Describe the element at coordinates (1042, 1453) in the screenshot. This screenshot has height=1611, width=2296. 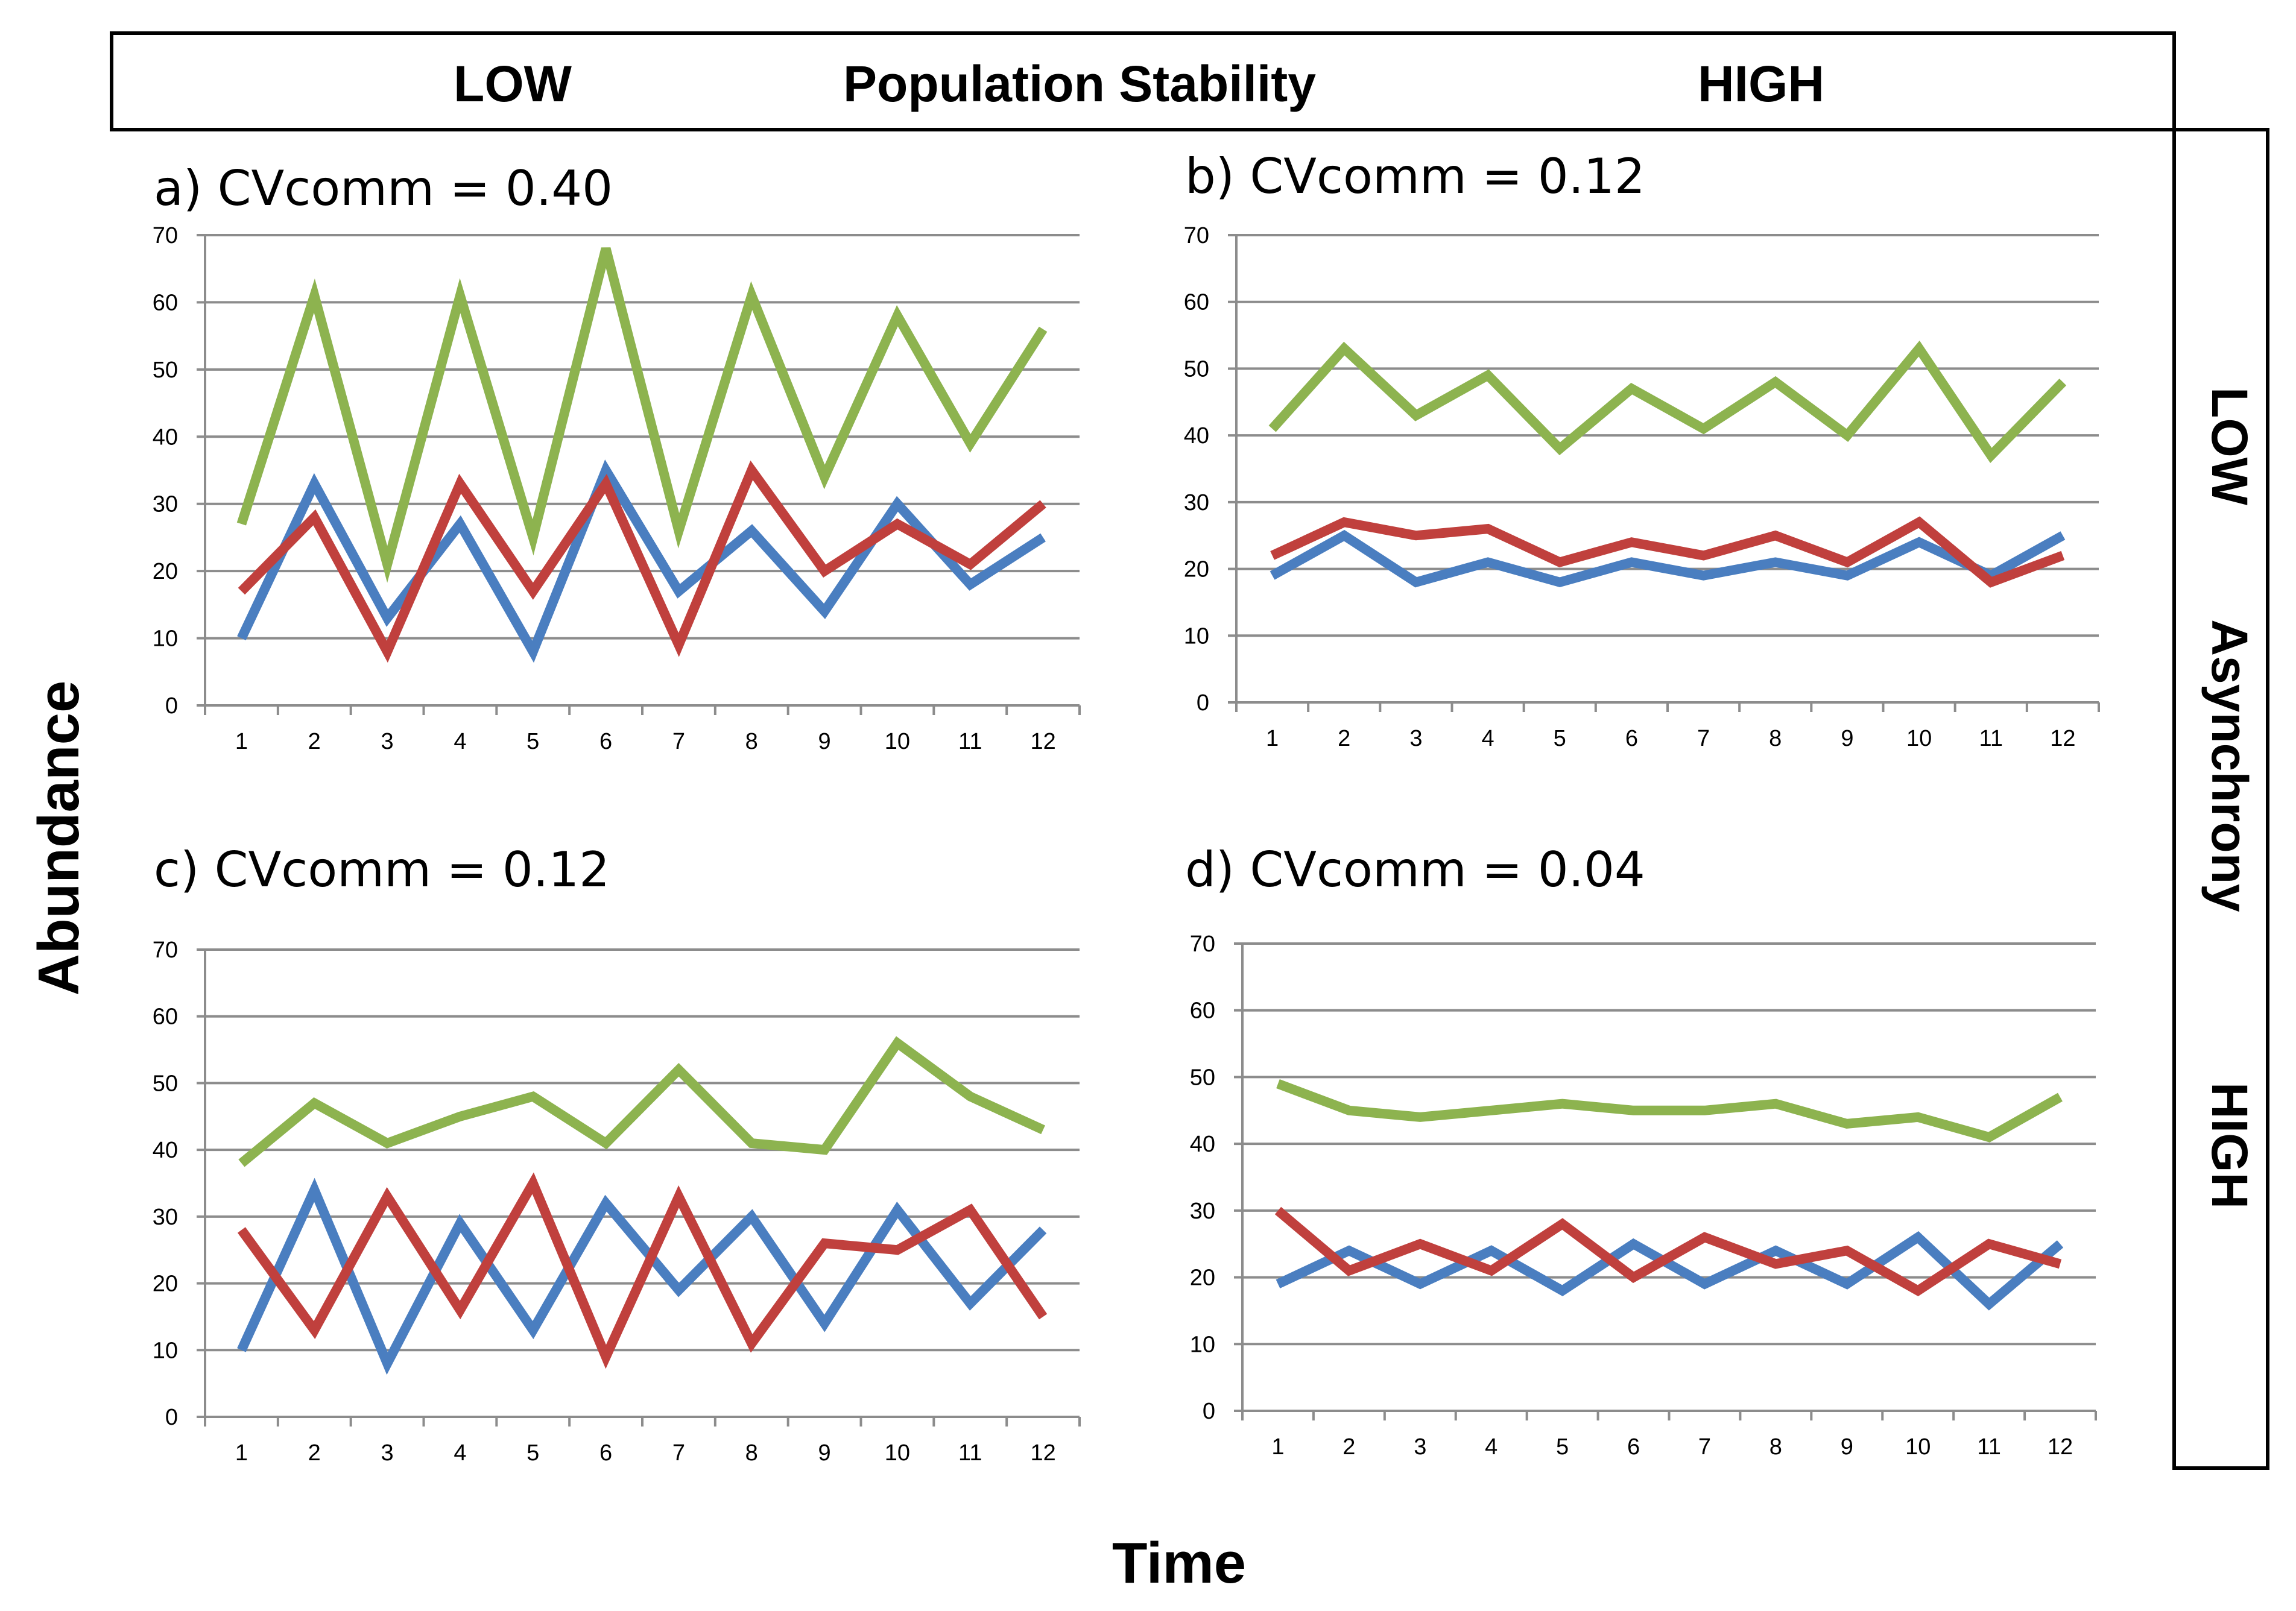
I see `panel-c-x-tick: 12` at that location.